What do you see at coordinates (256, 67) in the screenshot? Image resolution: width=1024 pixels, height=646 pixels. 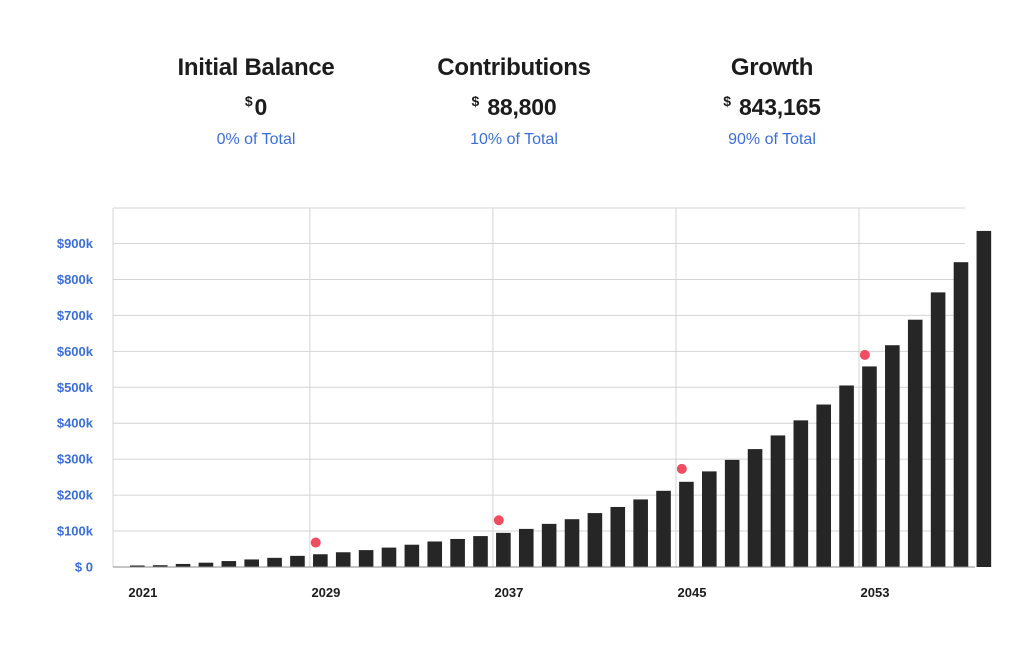 I see `initial-balance-title: Initial Balance` at bounding box center [256, 67].